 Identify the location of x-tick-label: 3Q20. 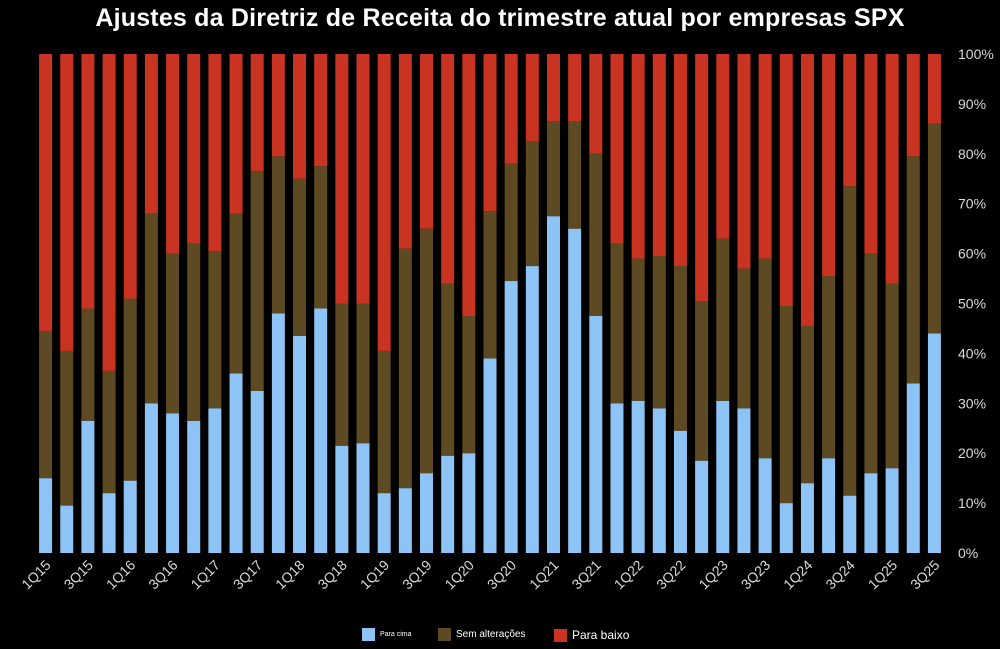
(502, 575).